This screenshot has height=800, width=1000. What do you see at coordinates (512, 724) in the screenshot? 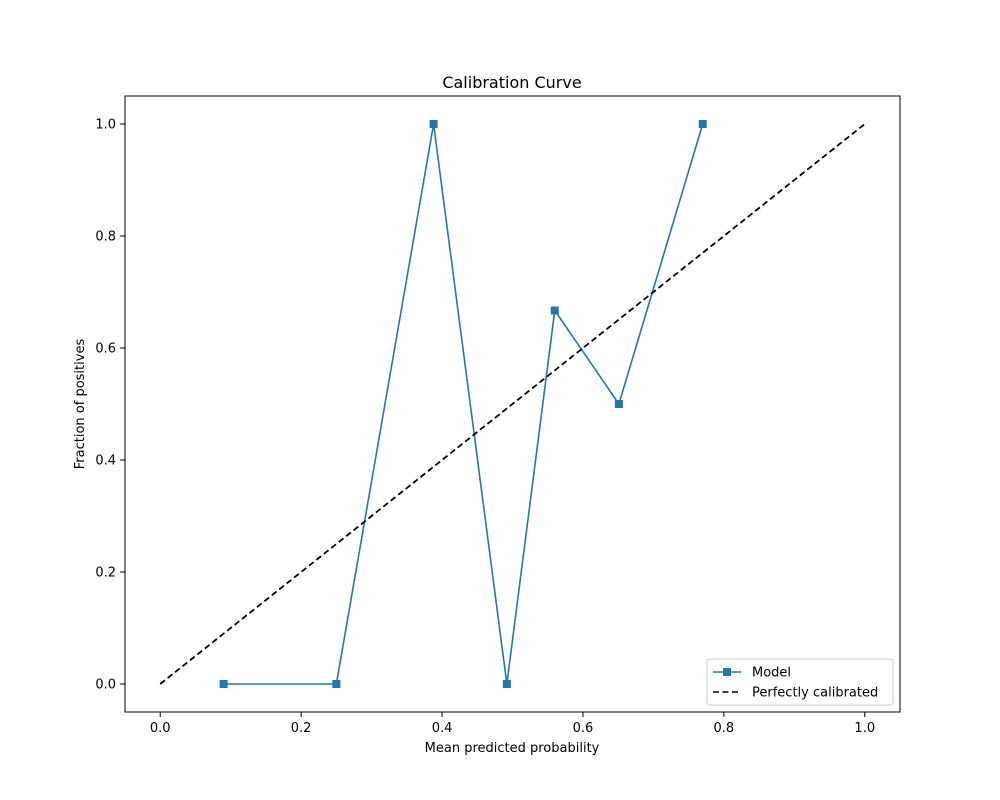
I see `x-axis: 0.0 0.2 0.4 0.6 0.8 1.0` at bounding box center [512, 724].